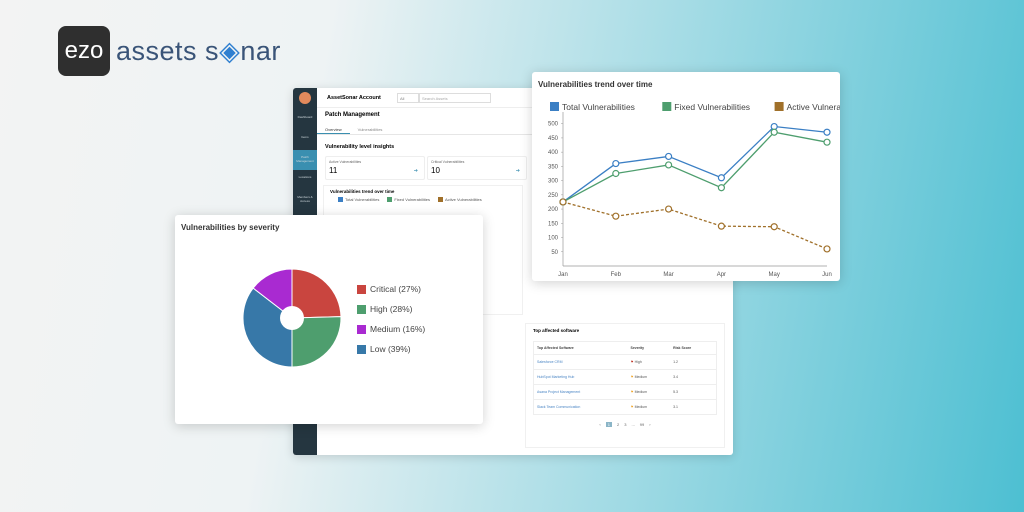  What do you see at coordinates (553, 153) in the screenshot?
I see `y-tick-label: 400` at bounding box center [553, 153].